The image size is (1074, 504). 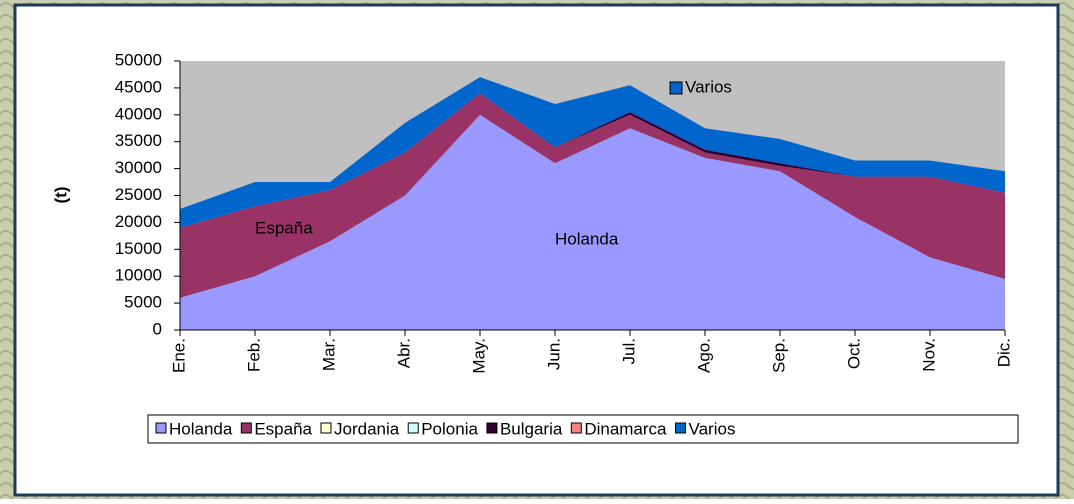 What do you see at coordinates (178, 355) in the screenshot?
I see `x-tick-label: Ene.` at bounding box center [178, 355].